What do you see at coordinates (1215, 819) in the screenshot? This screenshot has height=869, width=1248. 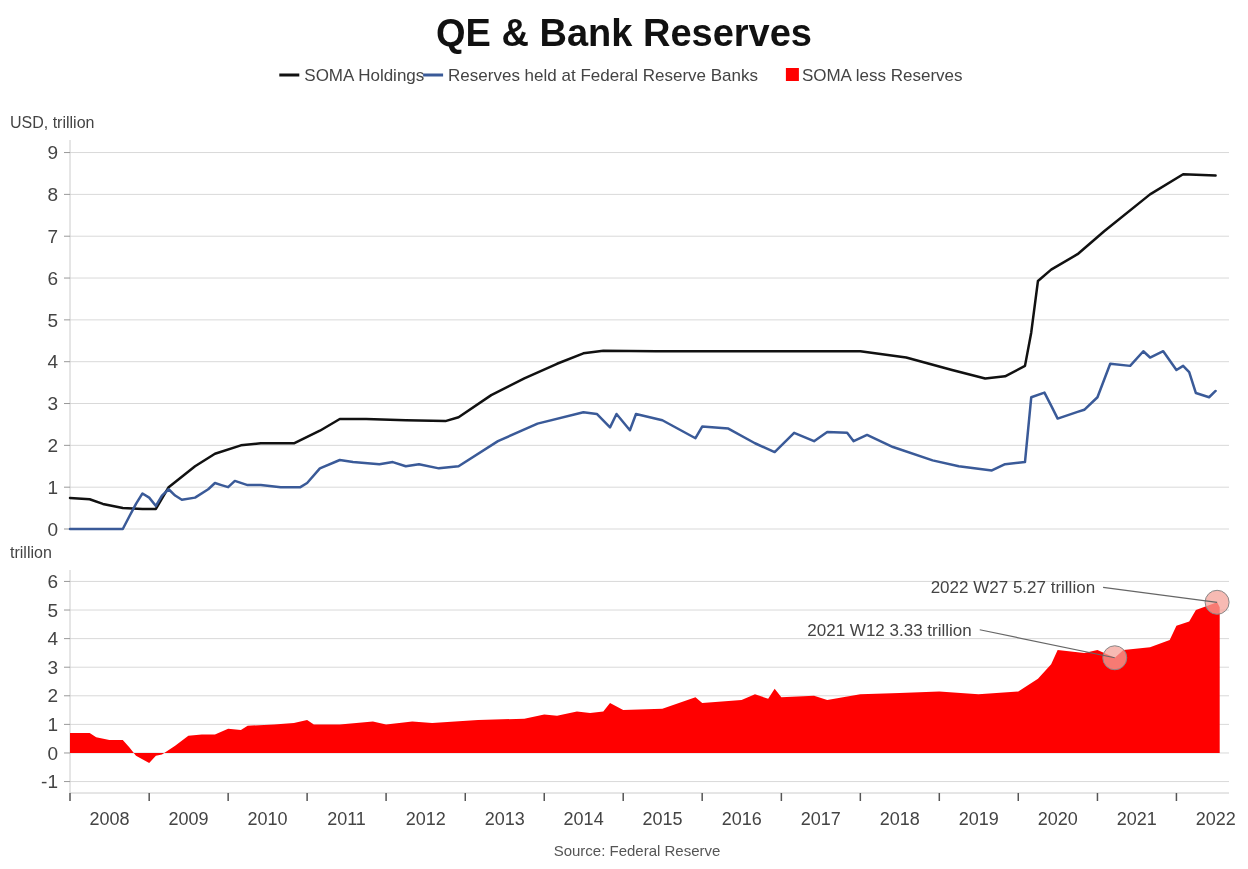 I see `x-tick-label: 2022` at bounding box center [1215, 819].